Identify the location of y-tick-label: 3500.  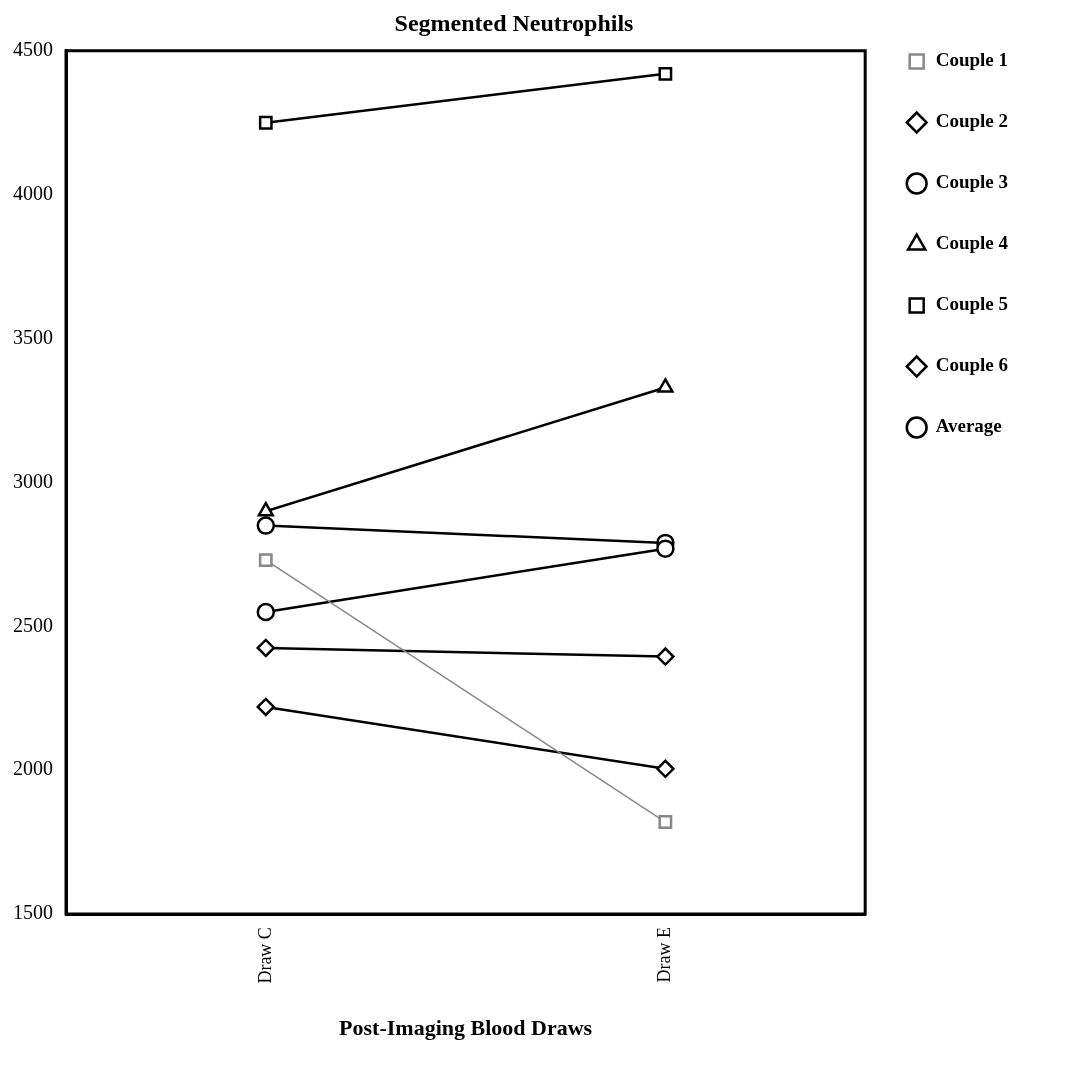
(33, 336).